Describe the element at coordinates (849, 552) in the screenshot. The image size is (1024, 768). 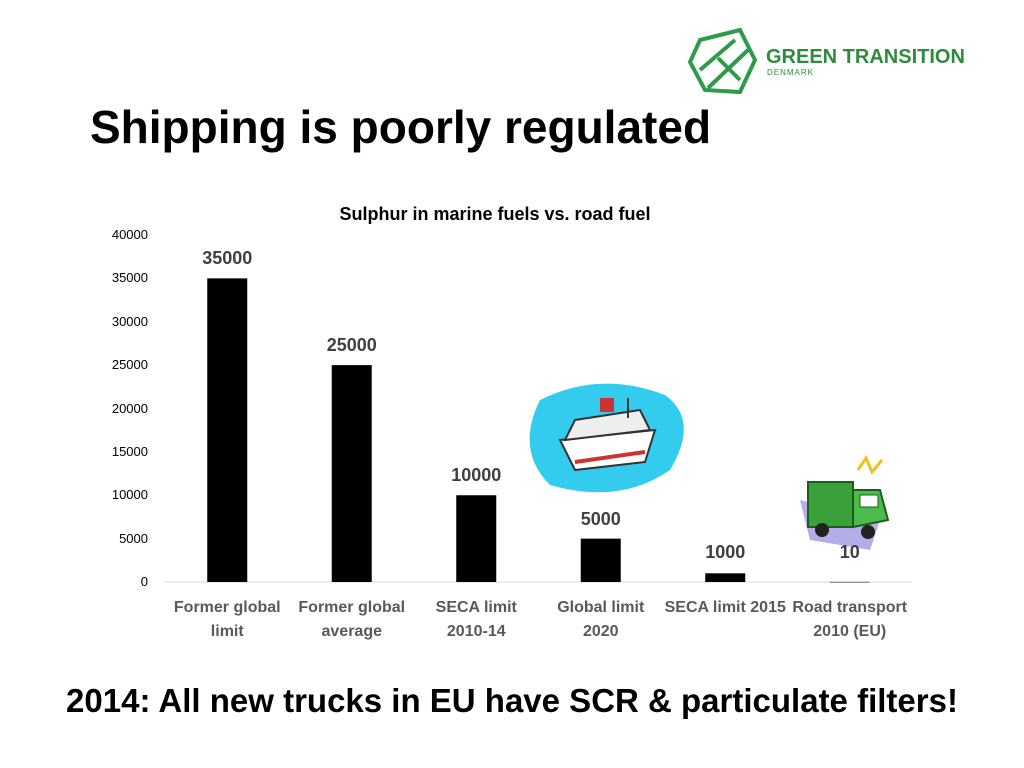
I see `value-label: 10` at that location.